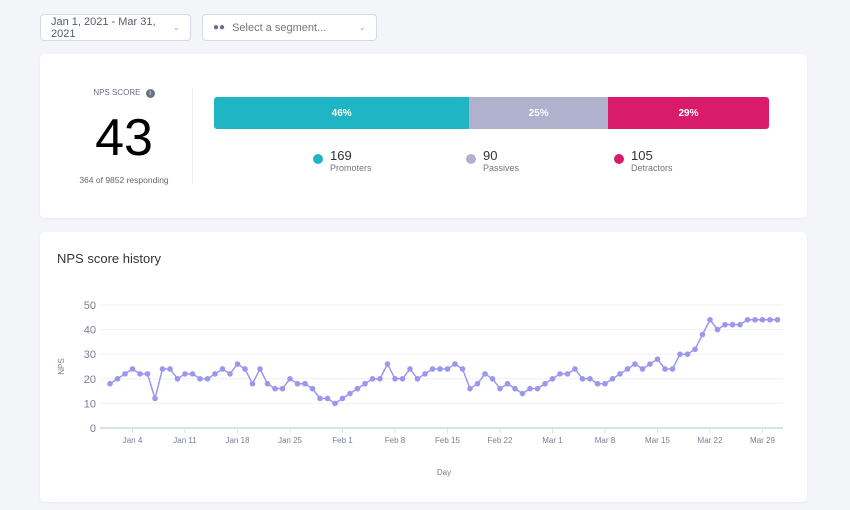 This screenshot has width=850, height=510. Describe the element at coordinates (192, 136) in the screenshot. I see `divider` at that location.